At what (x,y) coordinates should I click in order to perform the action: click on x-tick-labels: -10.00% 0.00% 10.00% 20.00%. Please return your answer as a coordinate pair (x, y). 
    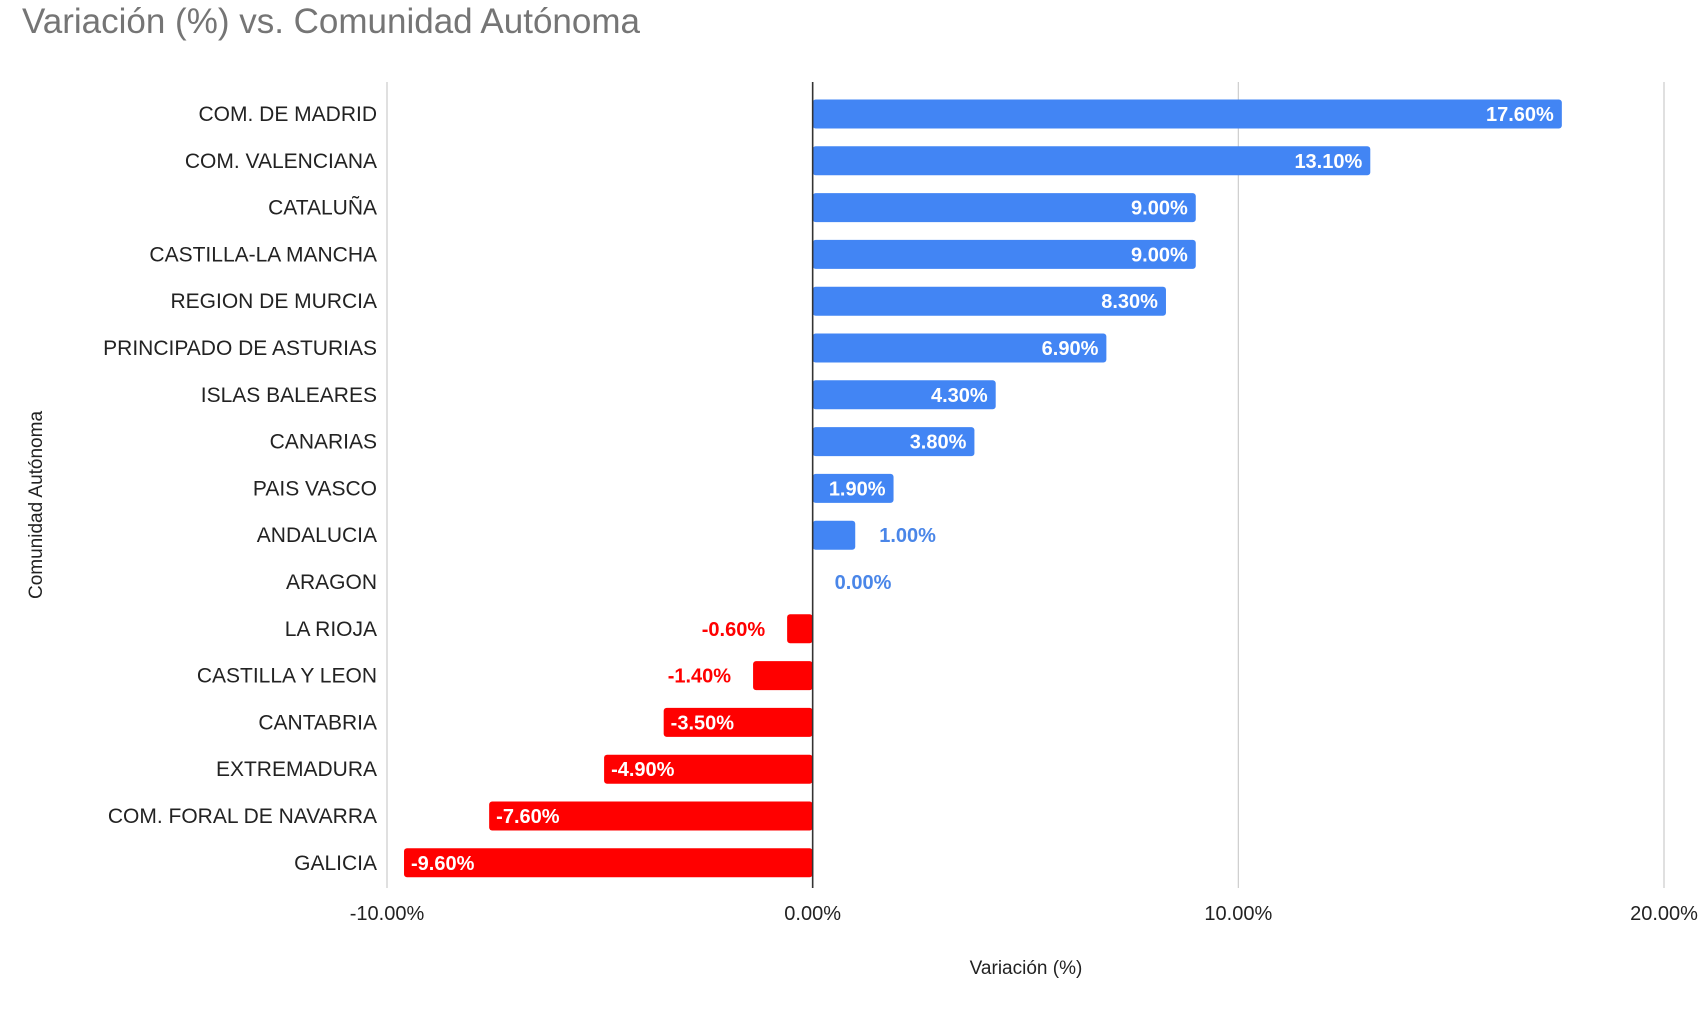
    Looking at the image, I should click on (1024, 914).